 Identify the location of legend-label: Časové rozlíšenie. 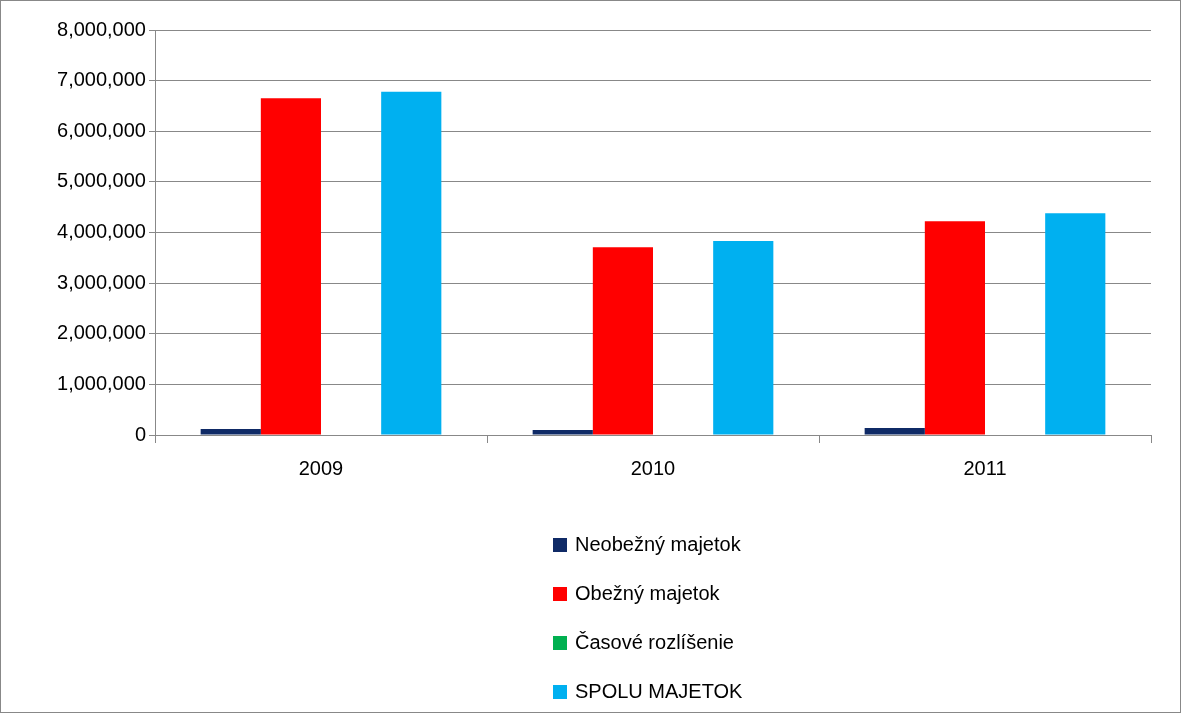
(654, 642).